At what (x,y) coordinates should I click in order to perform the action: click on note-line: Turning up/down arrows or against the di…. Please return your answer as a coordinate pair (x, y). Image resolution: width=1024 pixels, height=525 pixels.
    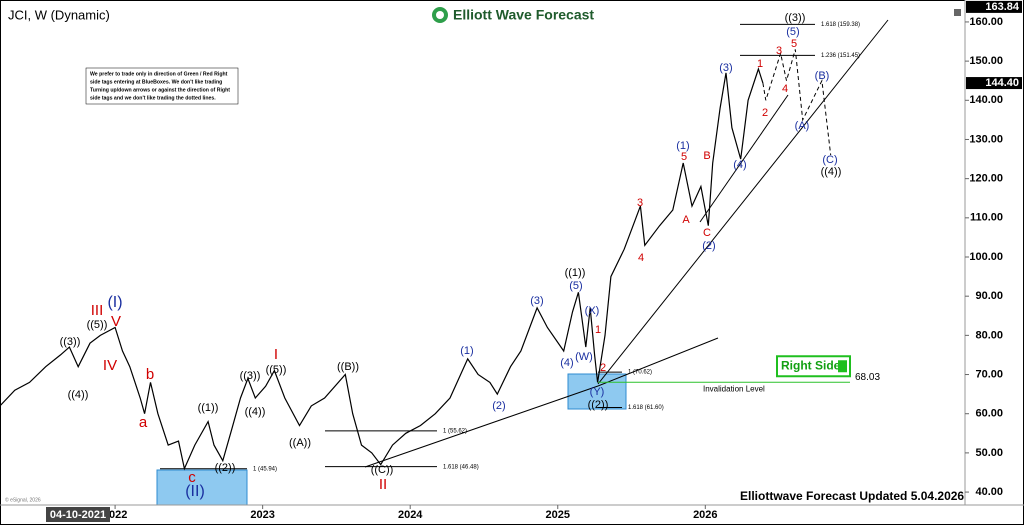
    Looking at the image, I should click on (160, 90).